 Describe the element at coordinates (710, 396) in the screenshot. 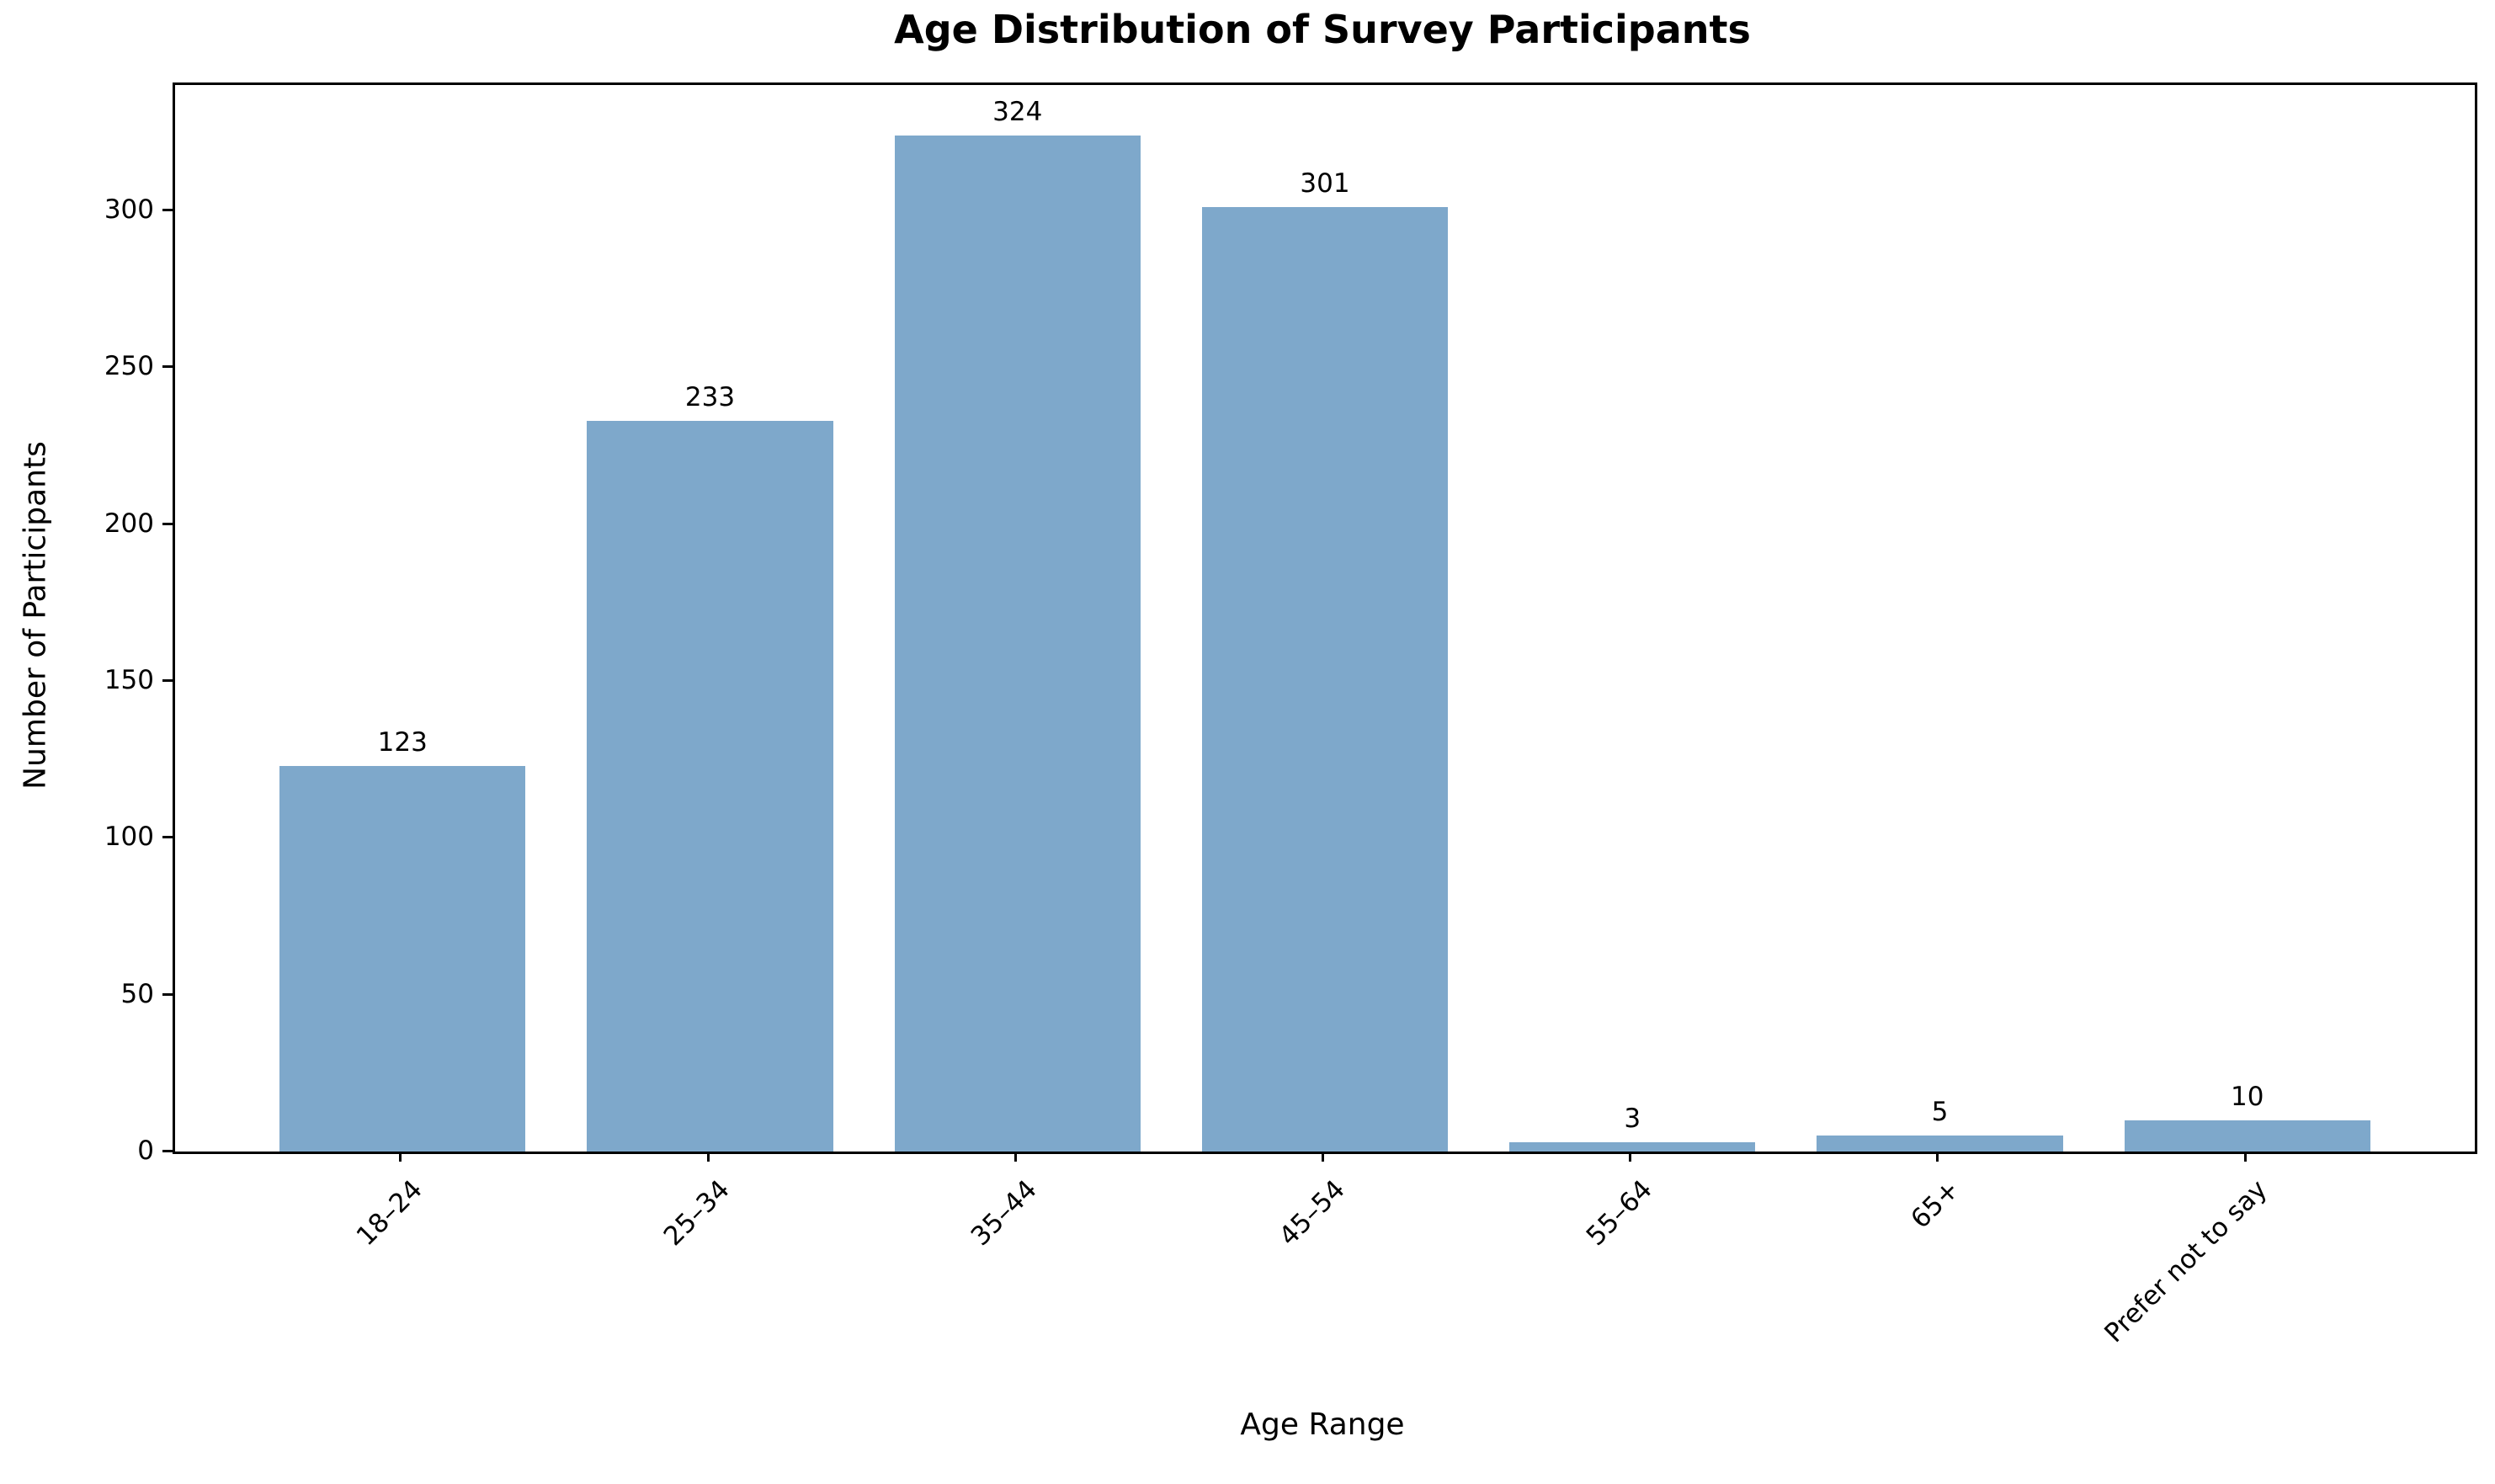

I see `bar-value-label: 233` at that location.